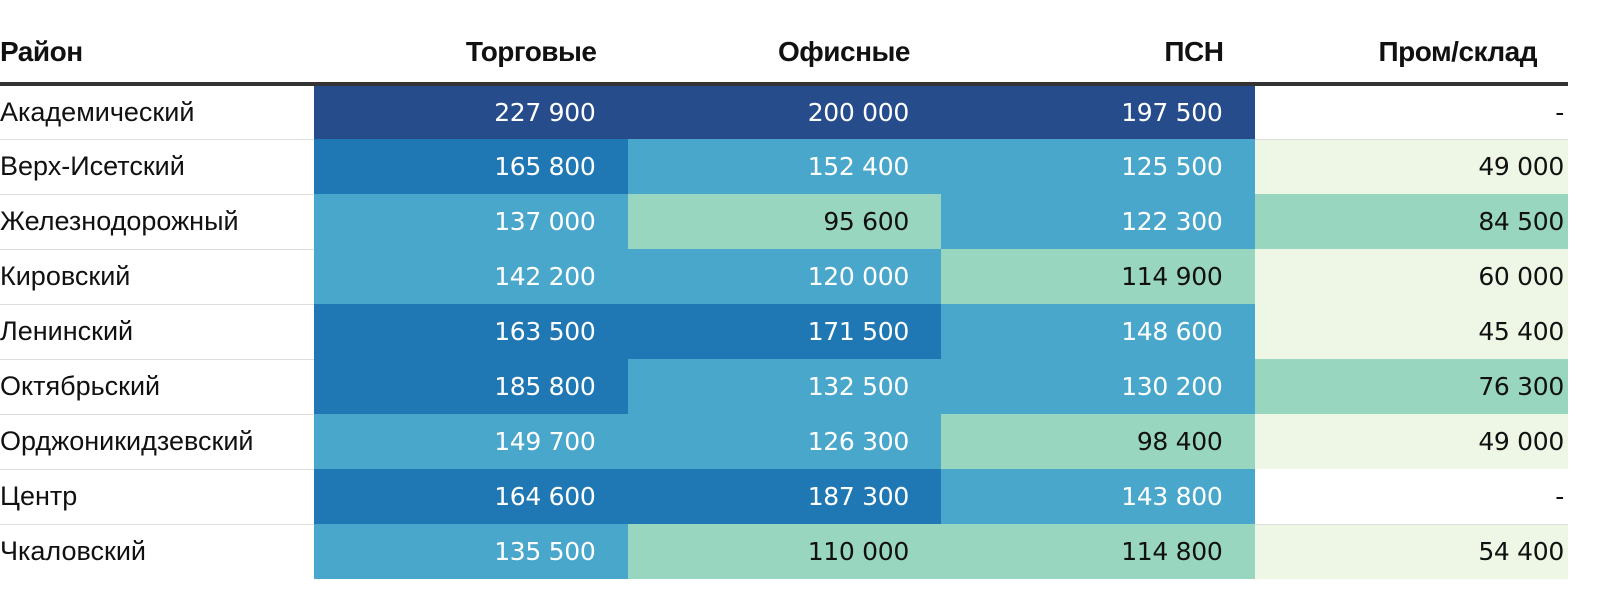  What do you see at coordinates (157, 332) in the screenshot?
I see `district-name: Ленинский` at bounding box center [157, 332].